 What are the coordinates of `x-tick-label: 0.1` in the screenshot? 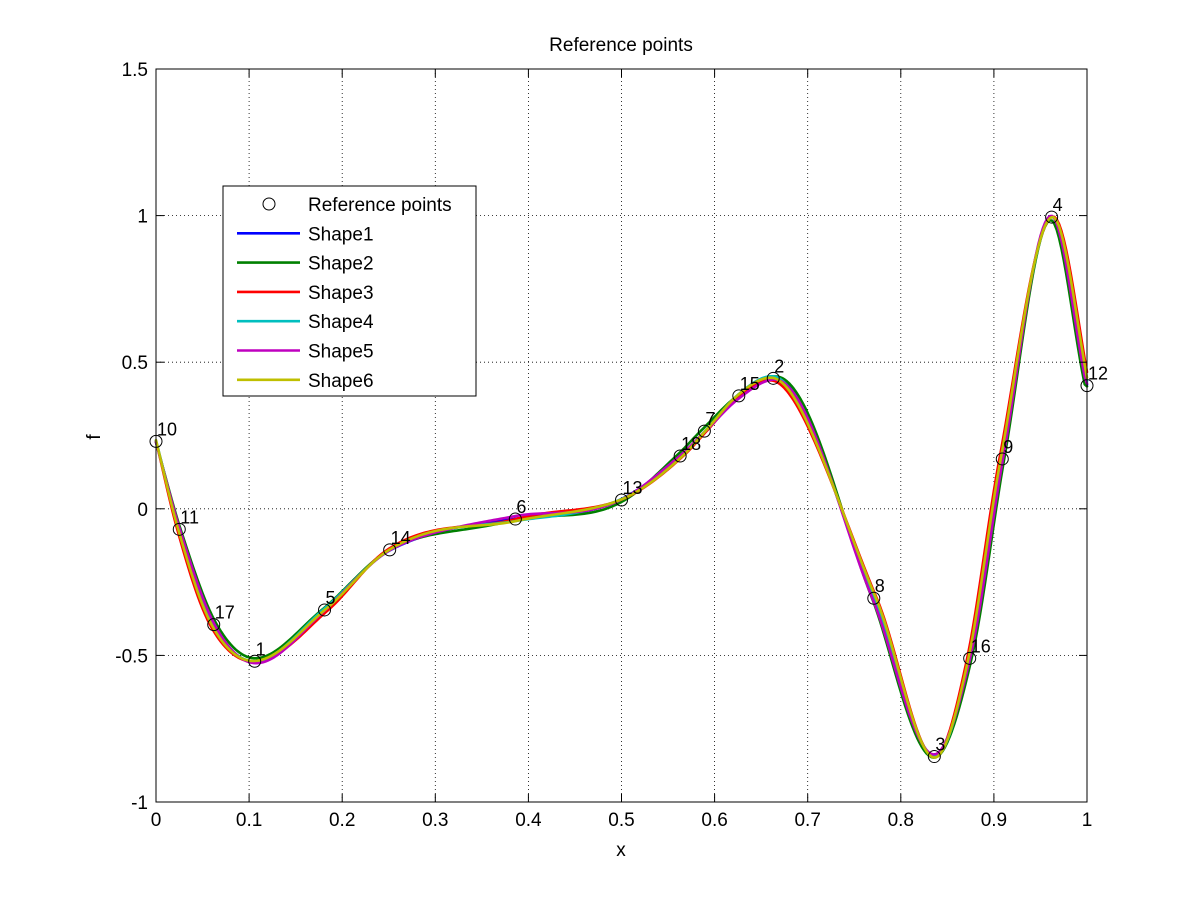 It's located at (249, 820).